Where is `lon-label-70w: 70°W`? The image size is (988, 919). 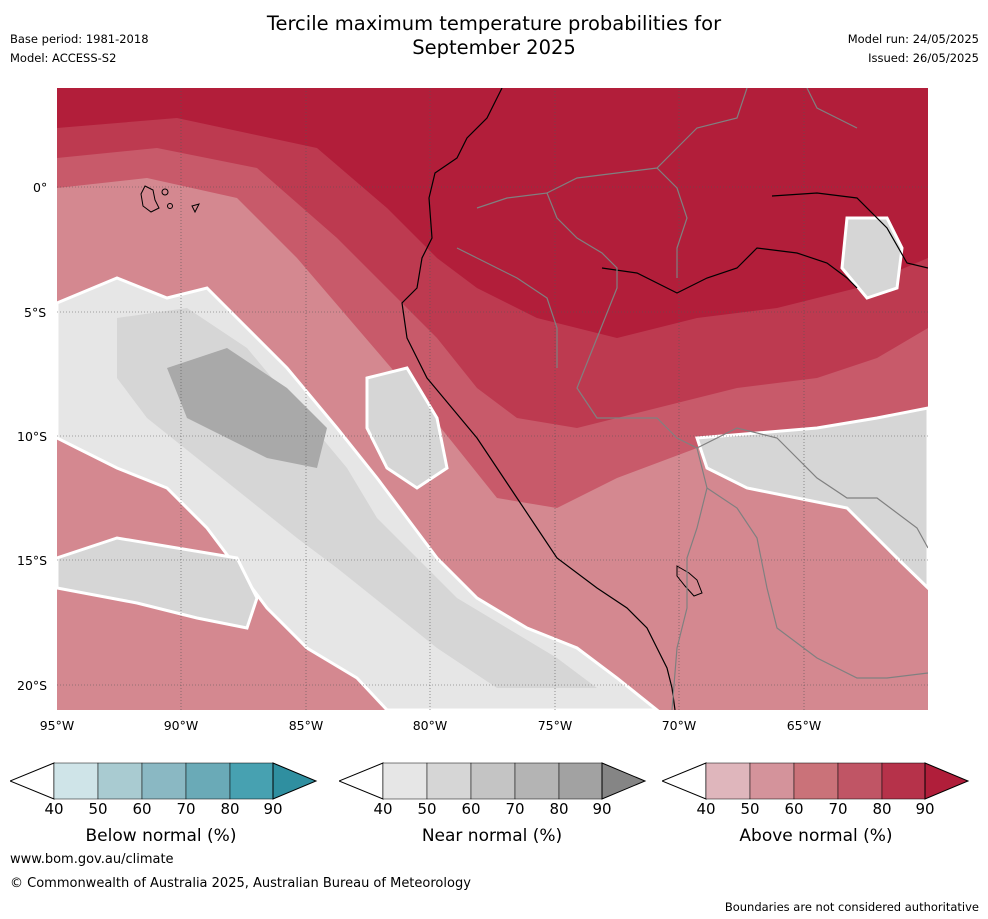
lon-label-70w: 70°W is located at coordinates (679, 725).